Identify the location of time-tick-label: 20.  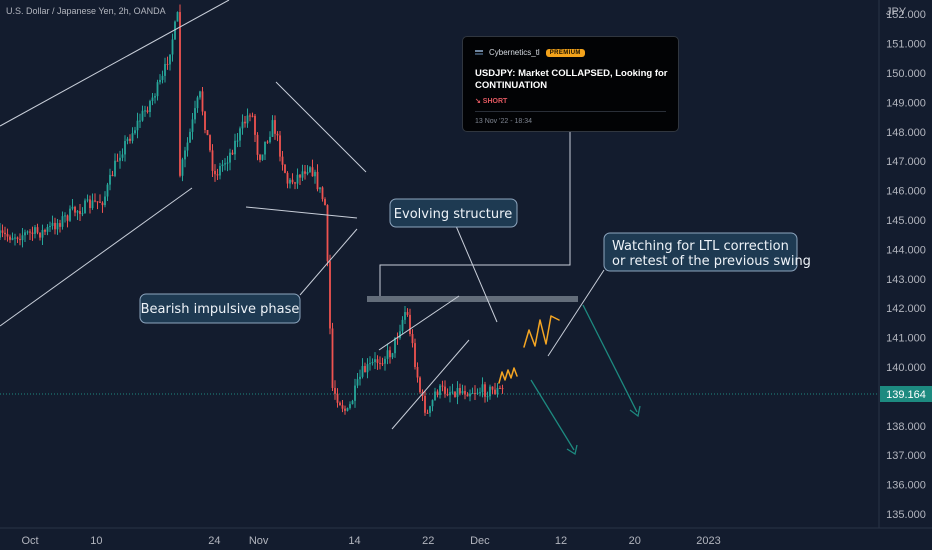
(635, 541).